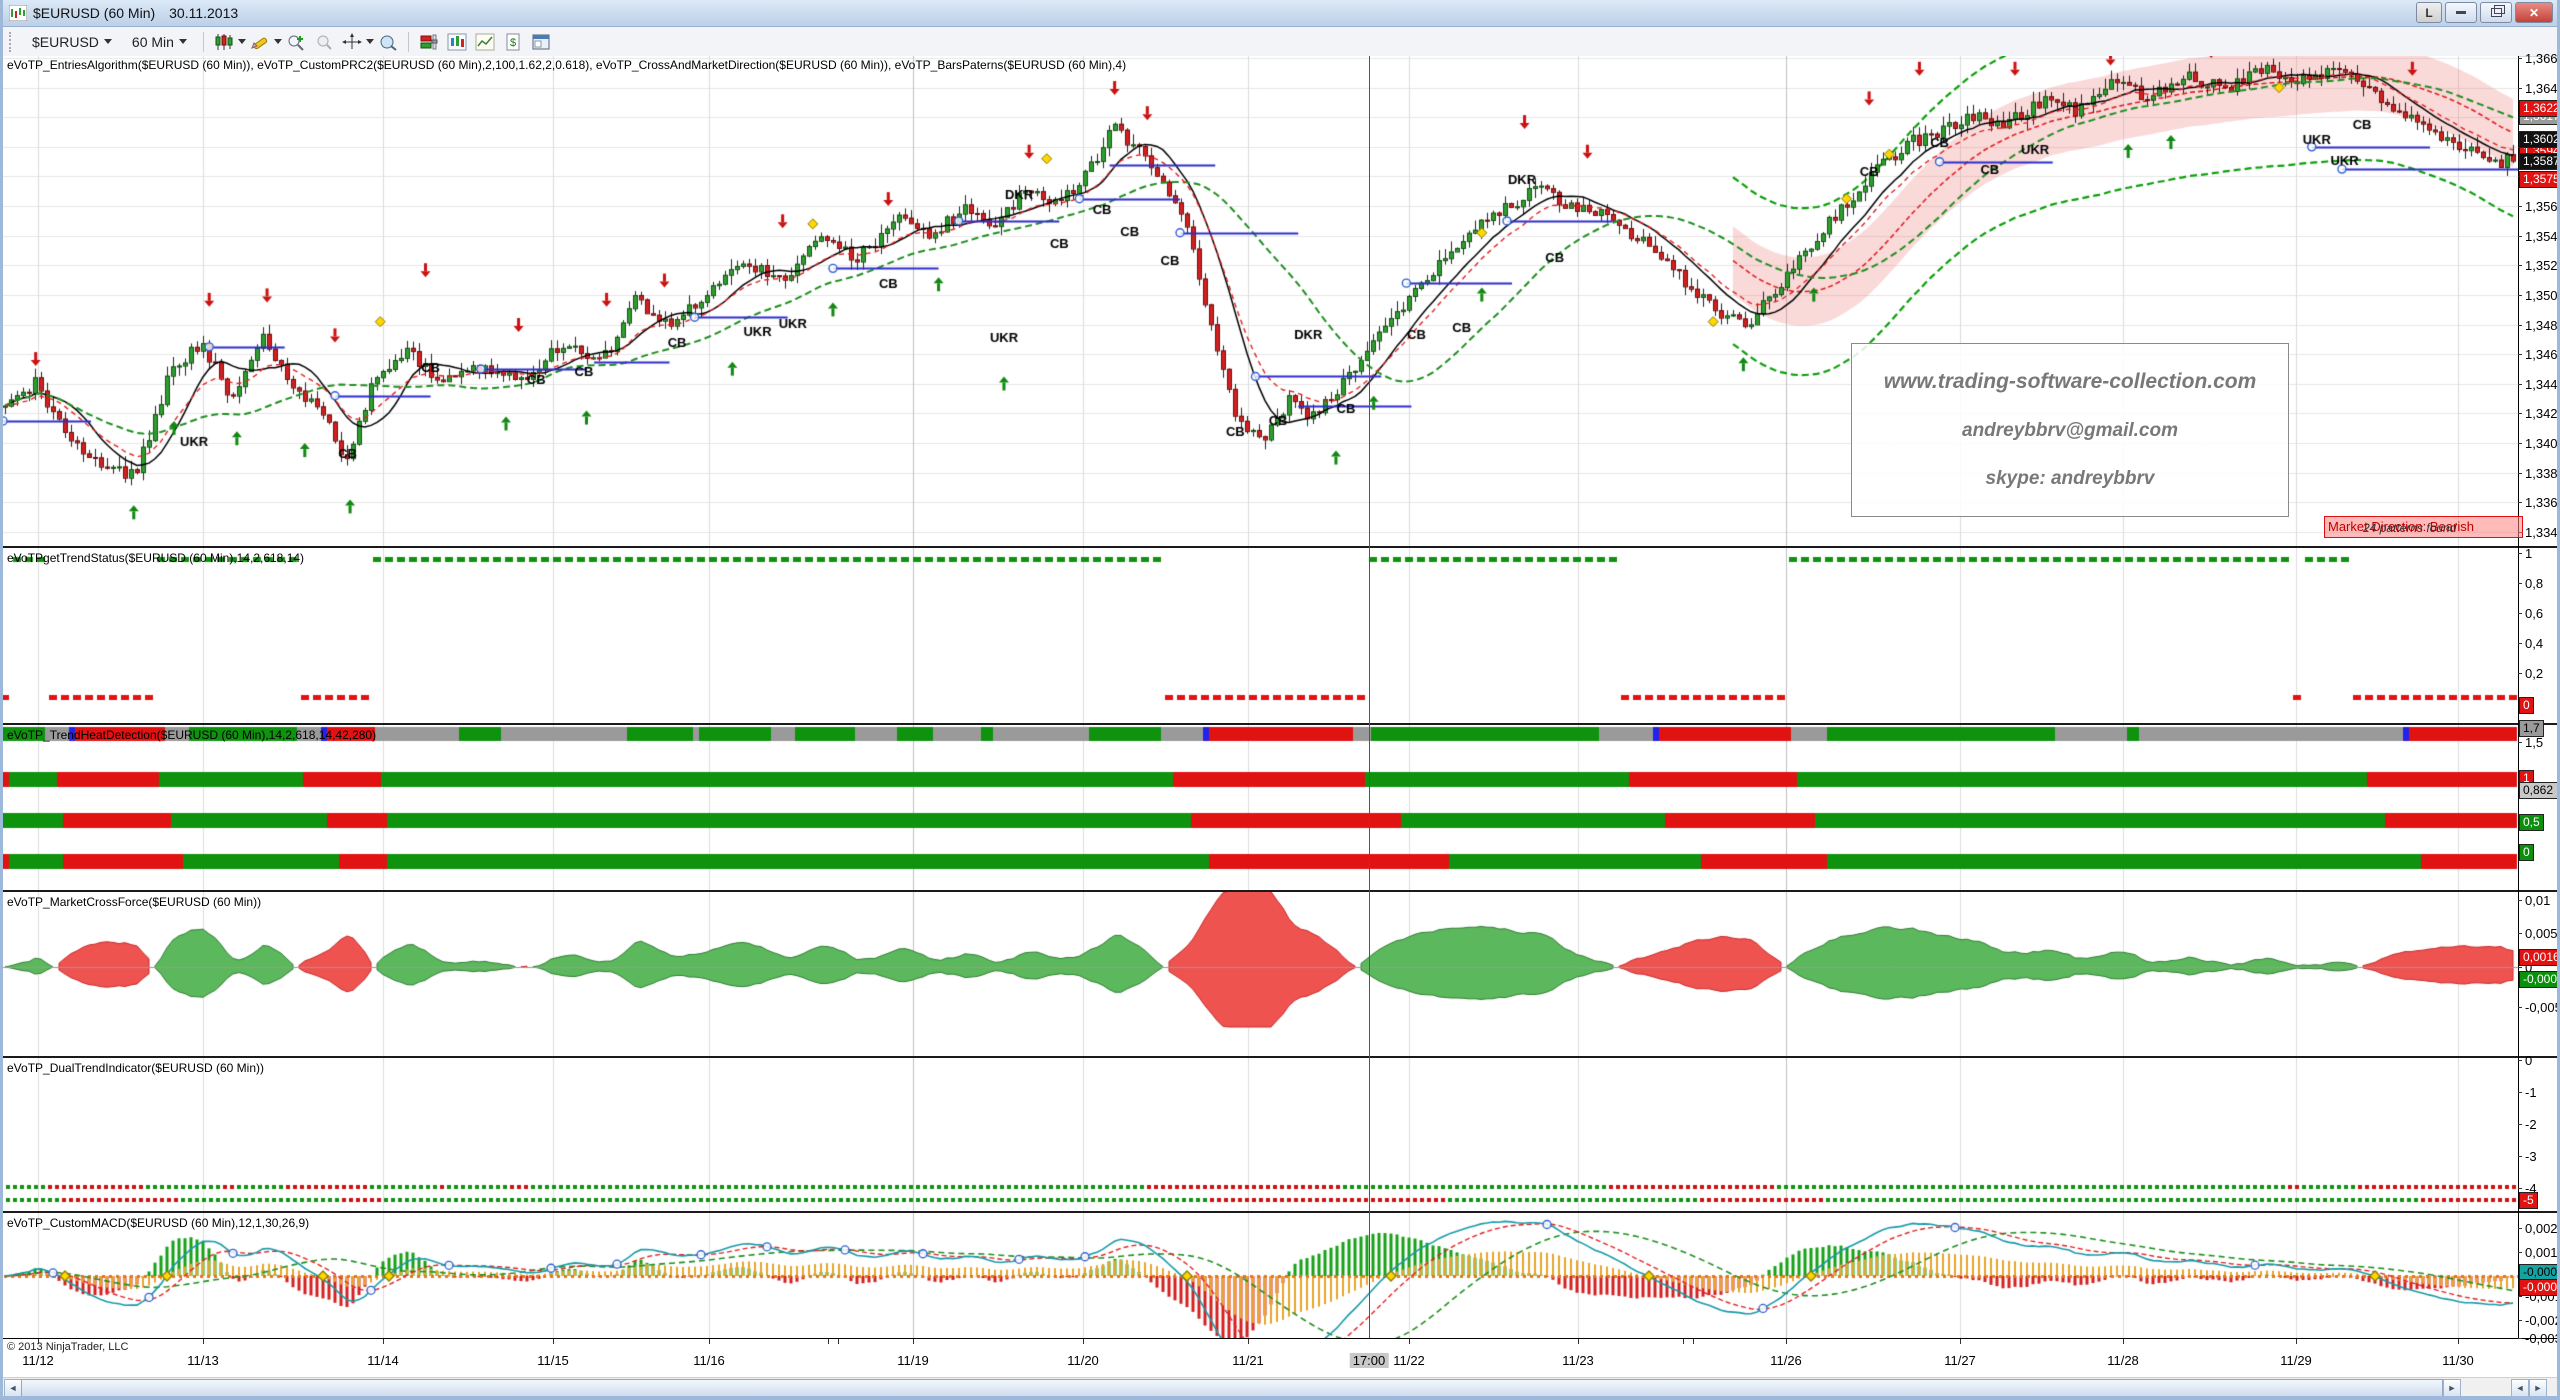 Image resolution: width=2560 pixels, height=1400 pixels. Describe the element at coordinates (2541, 443) in the screenshot. I see `price-axis-label: 1,3400` at that location.